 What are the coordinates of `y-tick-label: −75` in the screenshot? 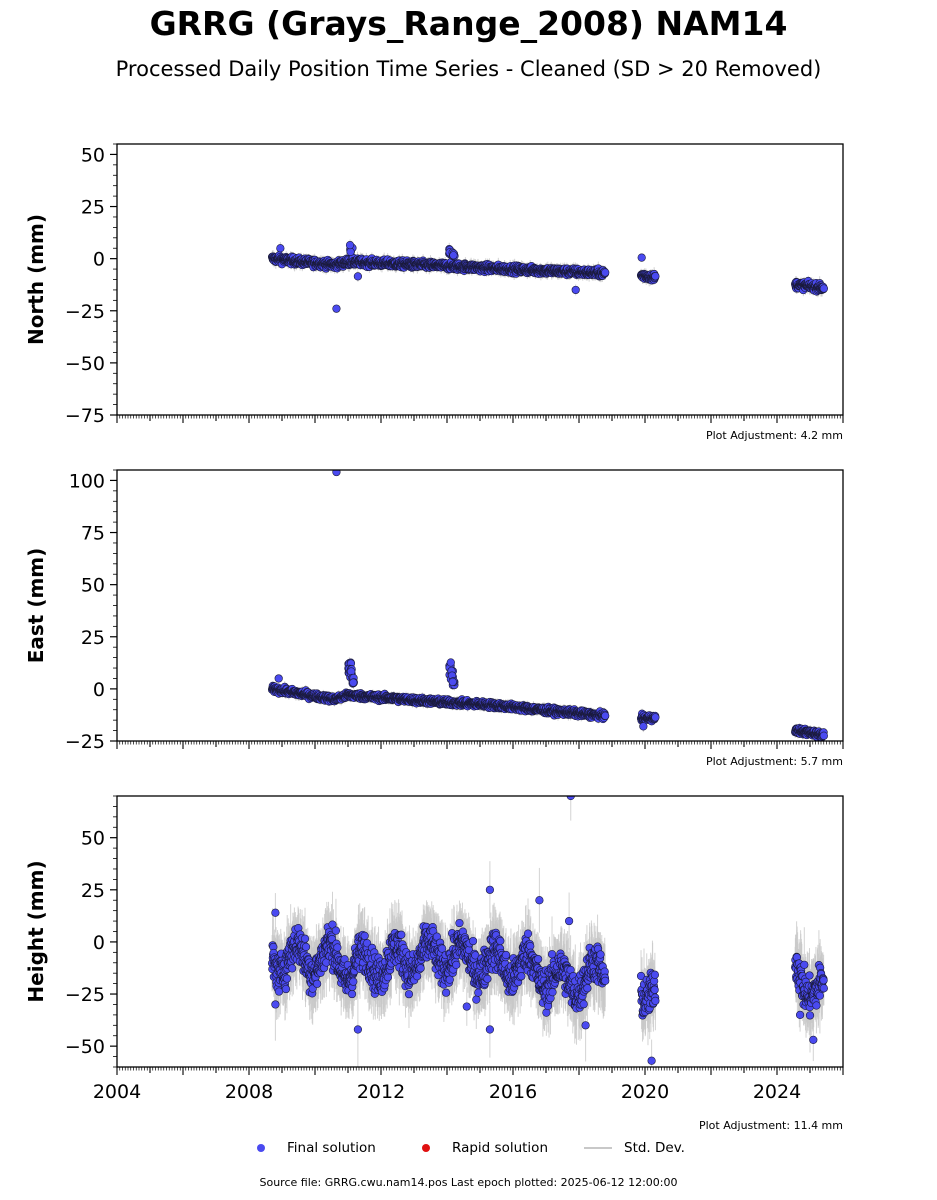 It's located at (85, 416).